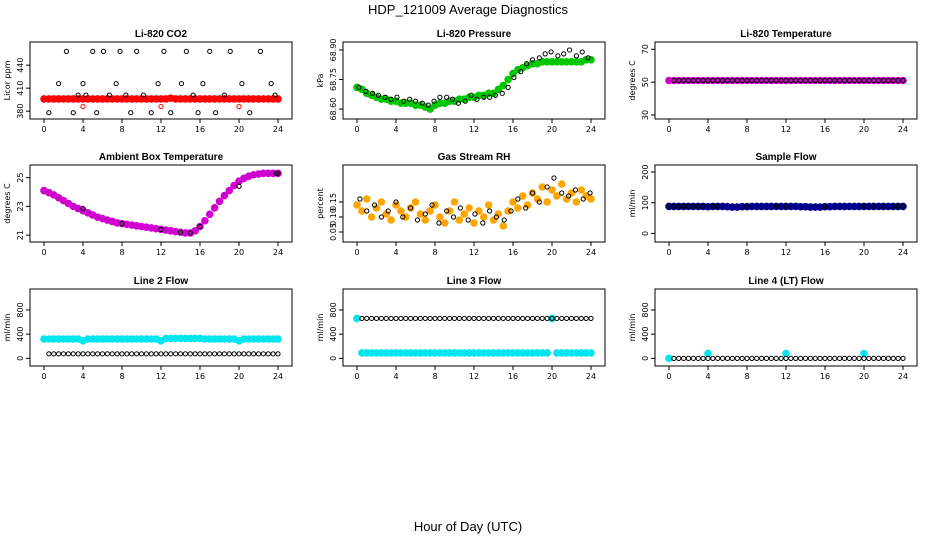  What do you see at coordinates (903, 252) in the screenshot?
I see `x-tick-label-sample-flow-24: 24` at bounding box center [903, 252].